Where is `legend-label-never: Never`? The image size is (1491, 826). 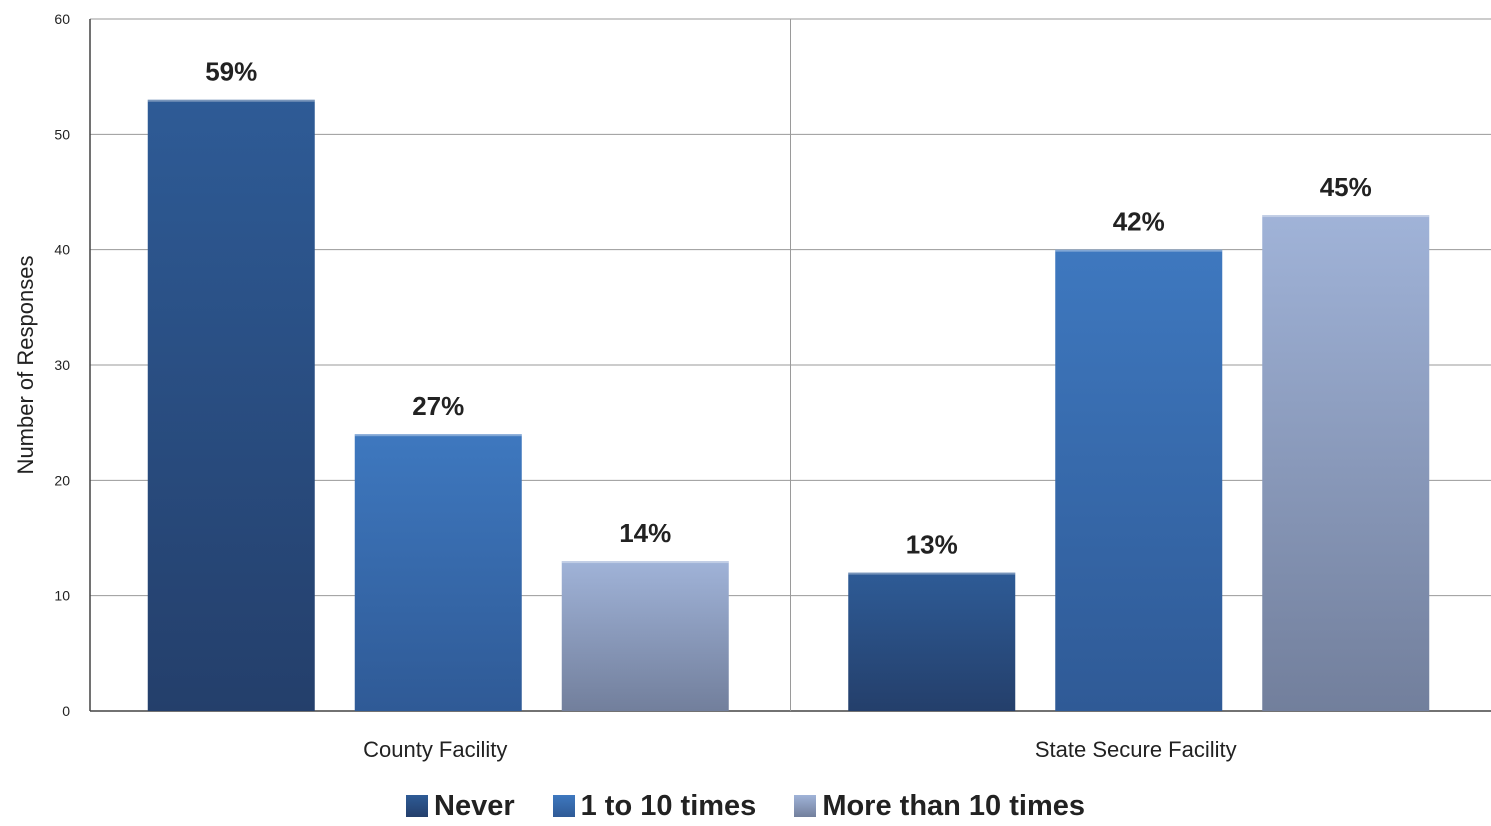 legend-label-never: Never is located at coordinates (474, 805).